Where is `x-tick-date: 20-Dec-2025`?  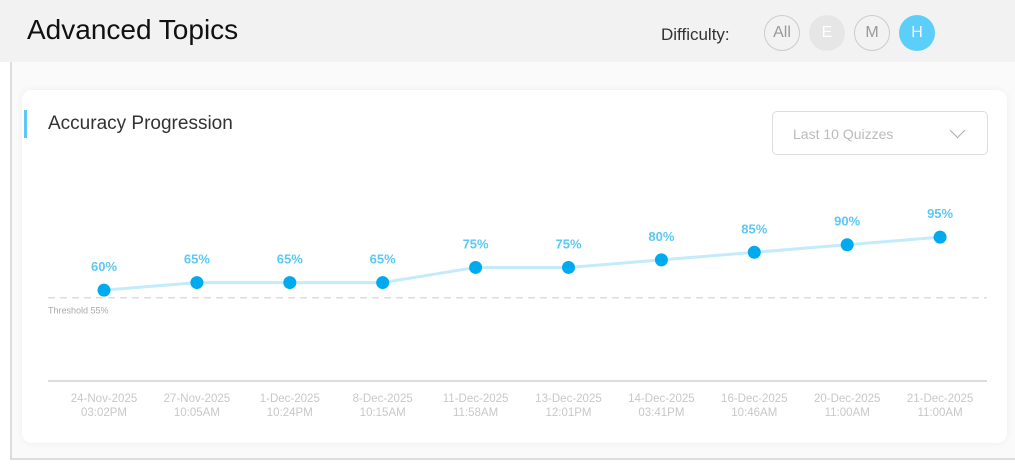
x-tick-date: 20-Dec-2025 is located at coordinates (847, 399).